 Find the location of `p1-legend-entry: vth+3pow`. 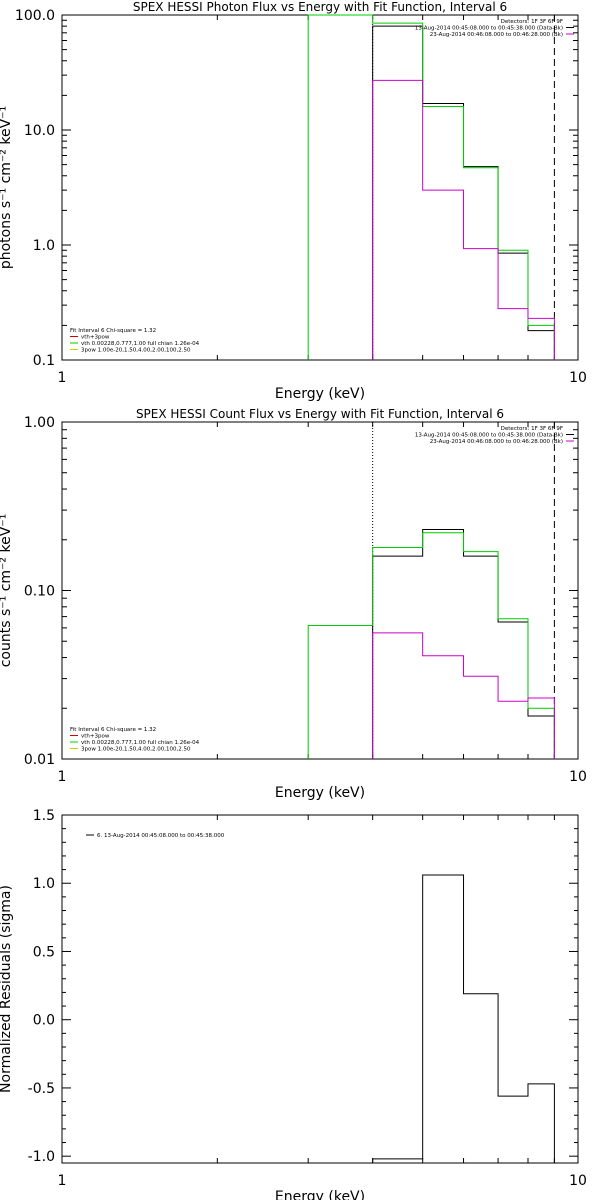

p1-legend-entry: vth+3pow is located at coordinates (95, 338).